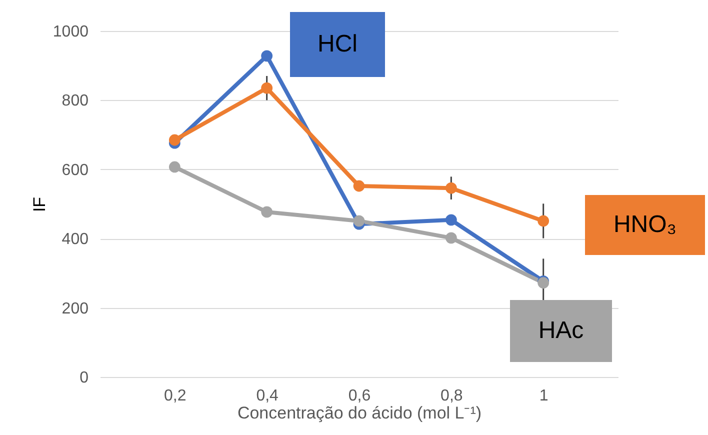 The height and width of the screenshot is (435, 708). Describe the element at coordinates (645, 224) in the screenshot. I see `text: HNO₃` at that location.